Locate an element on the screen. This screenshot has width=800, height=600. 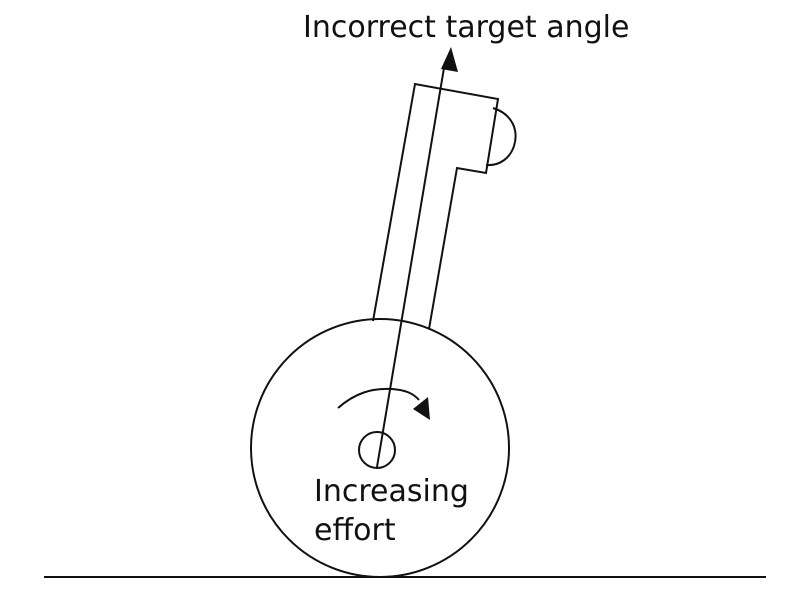
wheel-circle is located at coordinates (380, 448).